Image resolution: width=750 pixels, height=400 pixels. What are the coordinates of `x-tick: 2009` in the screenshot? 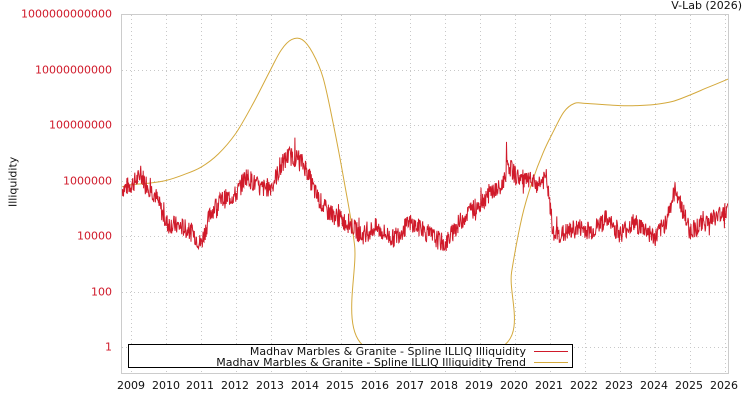 It's located at (131, 385).